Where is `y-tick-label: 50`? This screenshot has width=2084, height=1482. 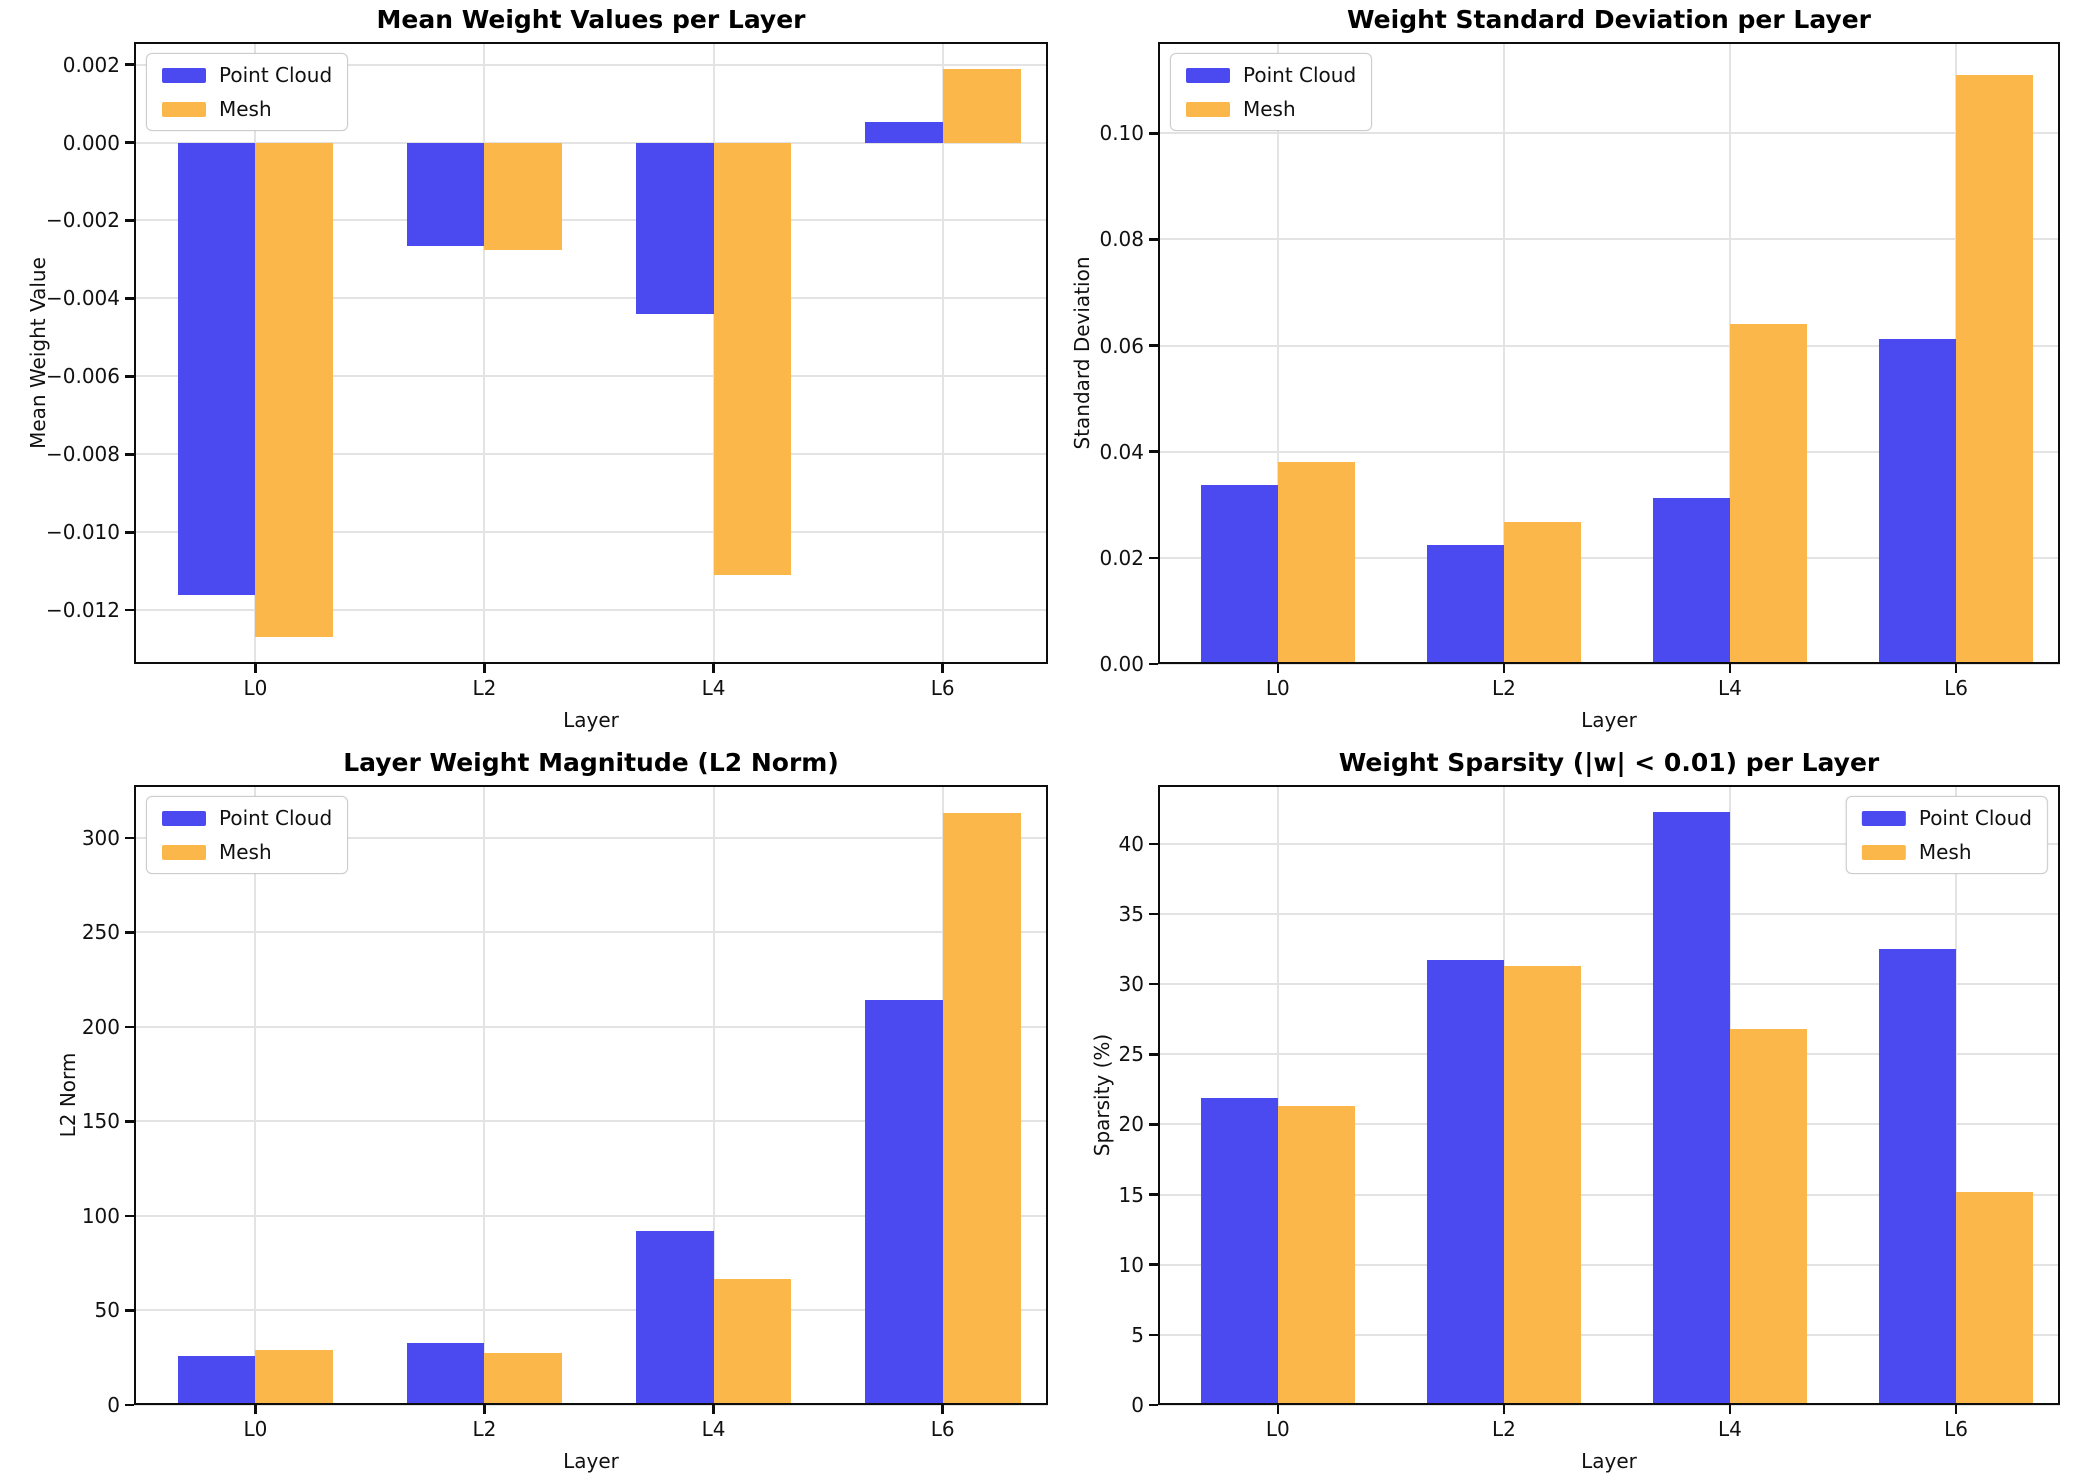
y-tick-label: 50 is located at coordinates (107, 1310).